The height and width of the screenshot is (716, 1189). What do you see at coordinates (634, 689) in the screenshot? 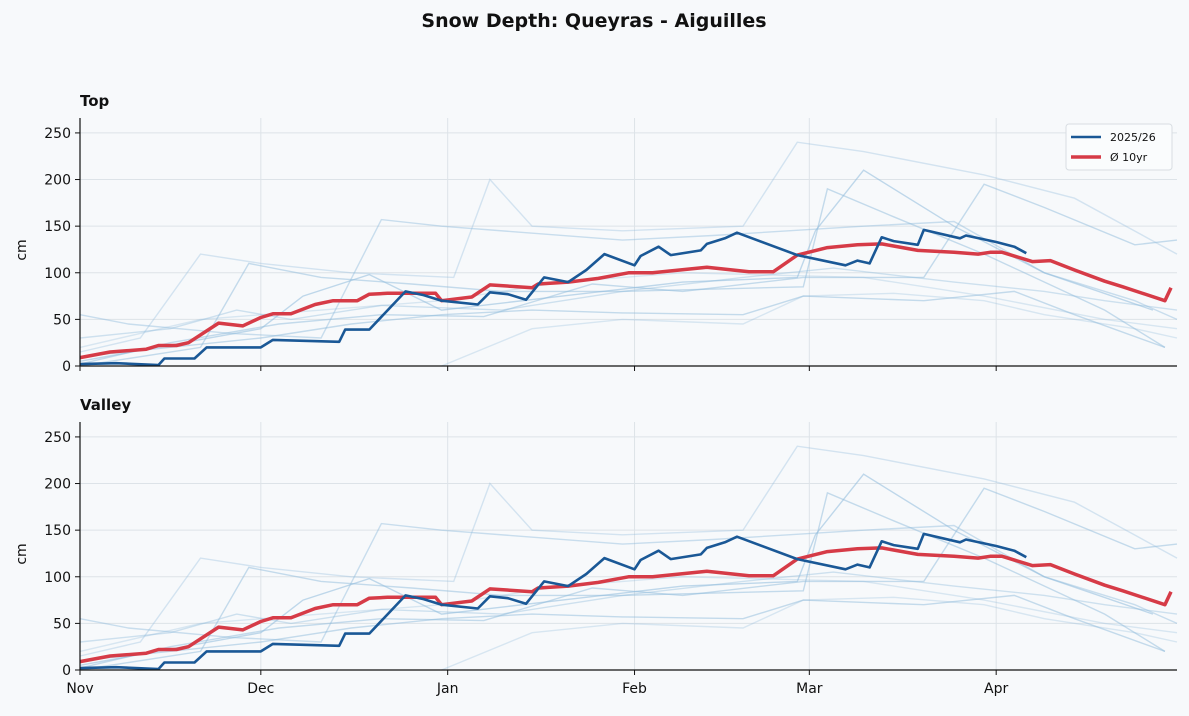
I see `x-tick-label: Feb` at bounding box center [634, 689].